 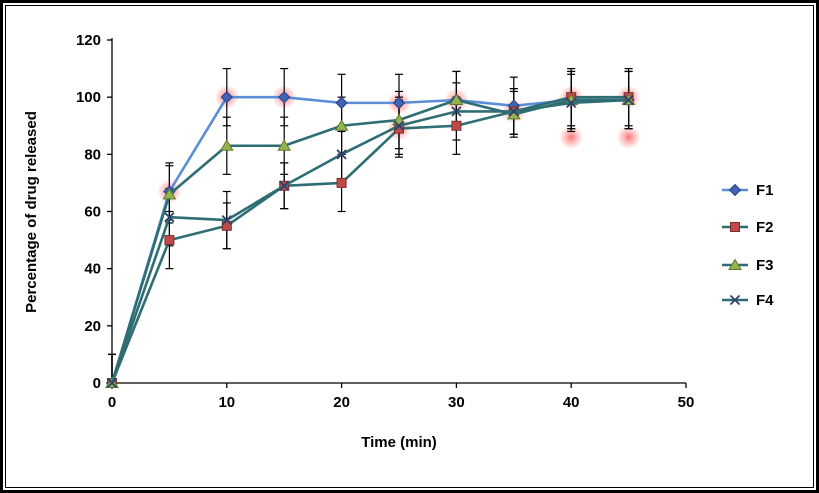 I want to click on x-tick-label: 0, so click(x=112, y=402).